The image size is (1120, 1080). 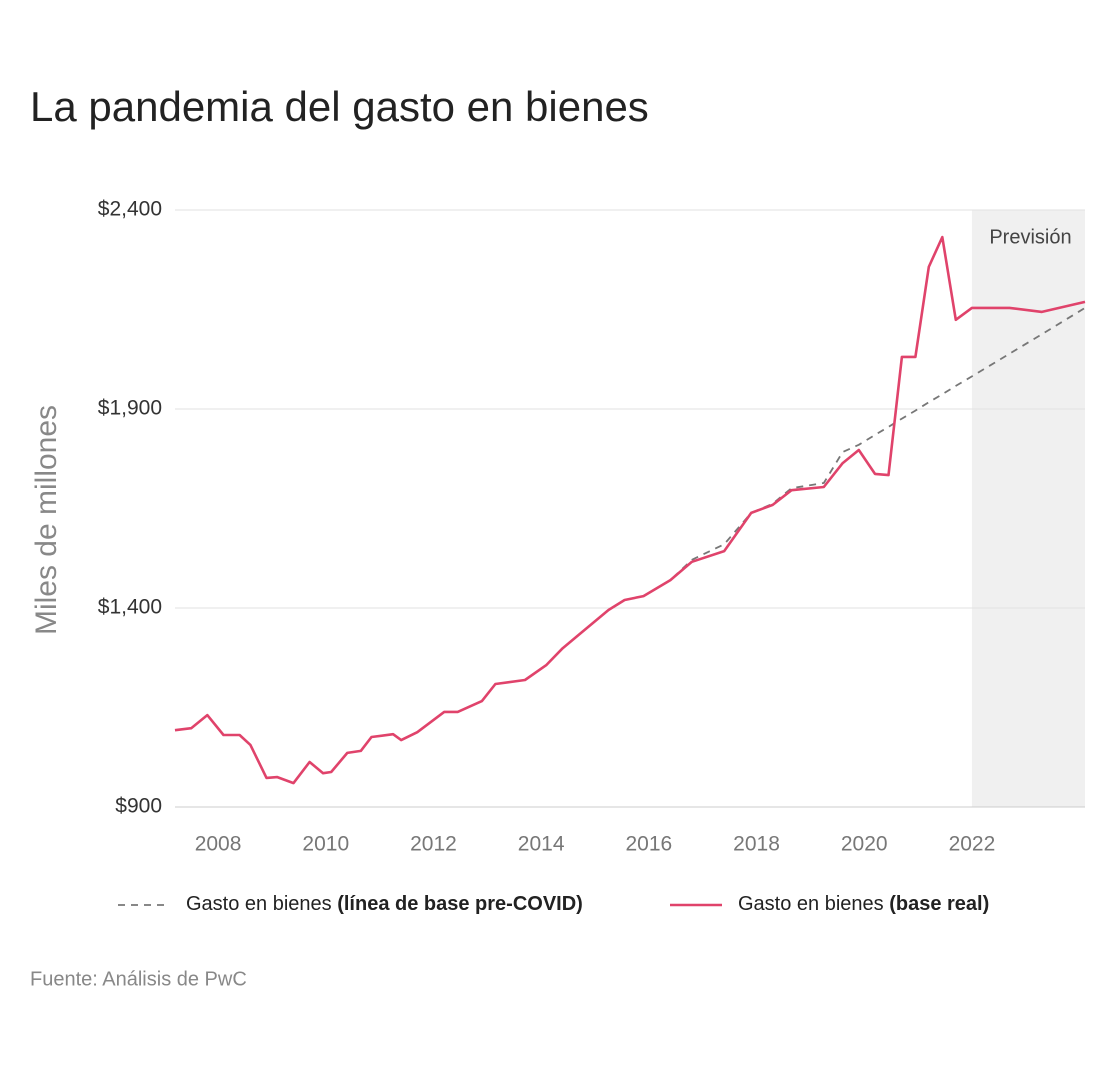 What do you see at coordinates (433, 844) in the screenshot?
I see `x-tick-label: 2012` at bounding box center [433, 844].